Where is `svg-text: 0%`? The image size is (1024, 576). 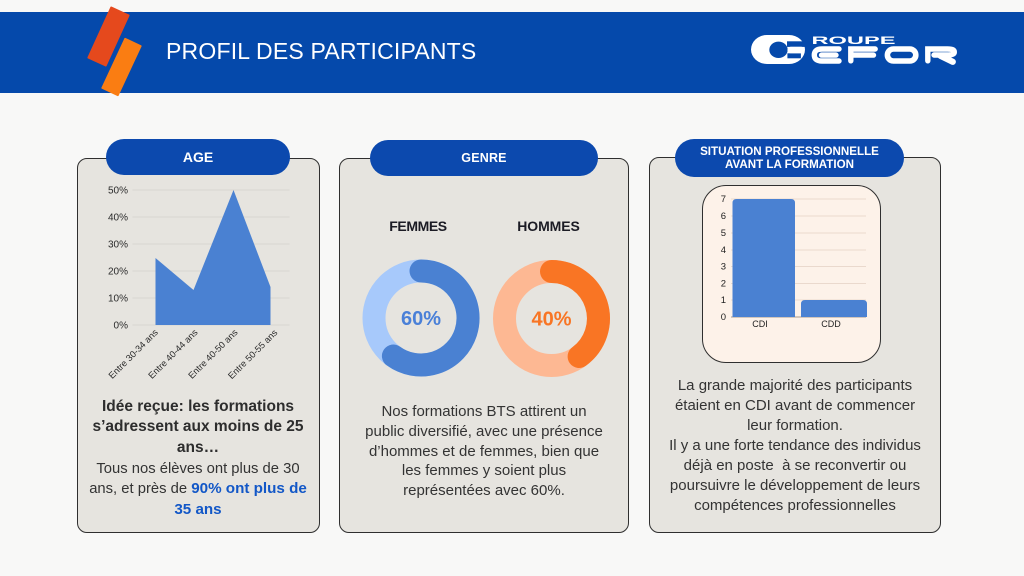
svg-text: 0% is located at coordinates (120, 326).